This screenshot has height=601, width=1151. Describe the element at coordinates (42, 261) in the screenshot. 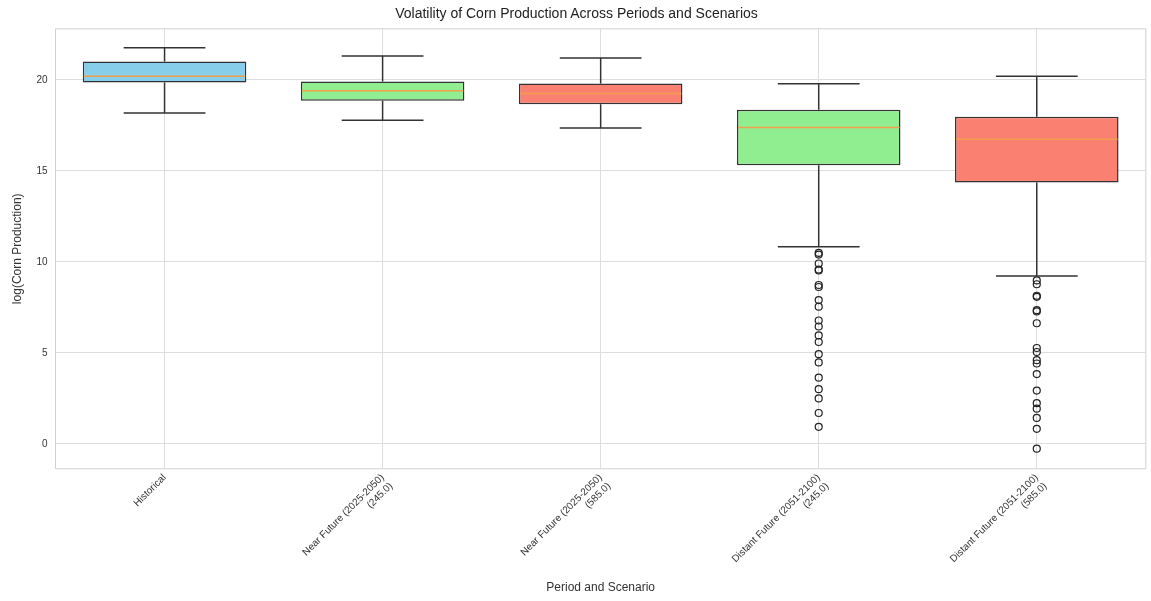

I see `y-tick-label: 10` at that location.